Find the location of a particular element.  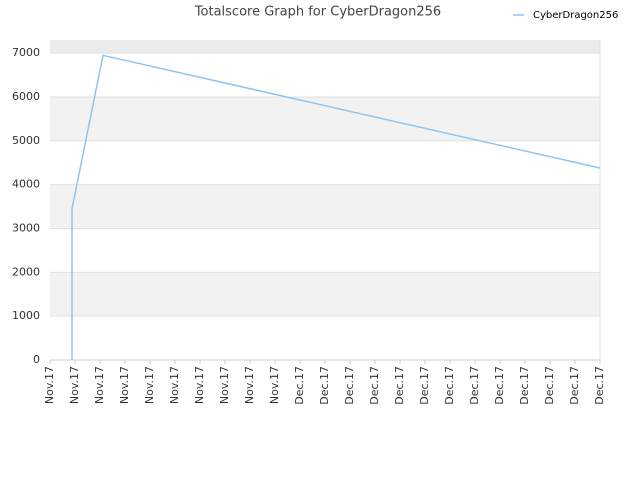

y-tick-label: 3000 is located at coordinates (26, 227).